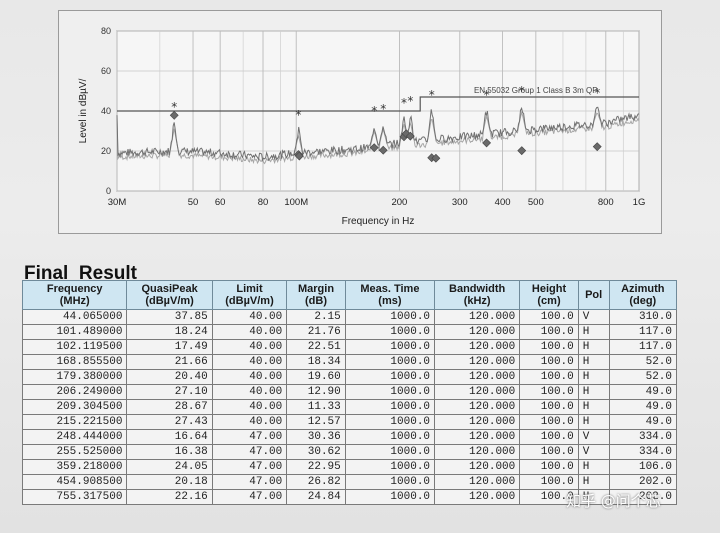 The image size is (720, 533). Describe the element at coordinates (169, 332) in the screenshot. I see `table-cell: 18.24` at that location.